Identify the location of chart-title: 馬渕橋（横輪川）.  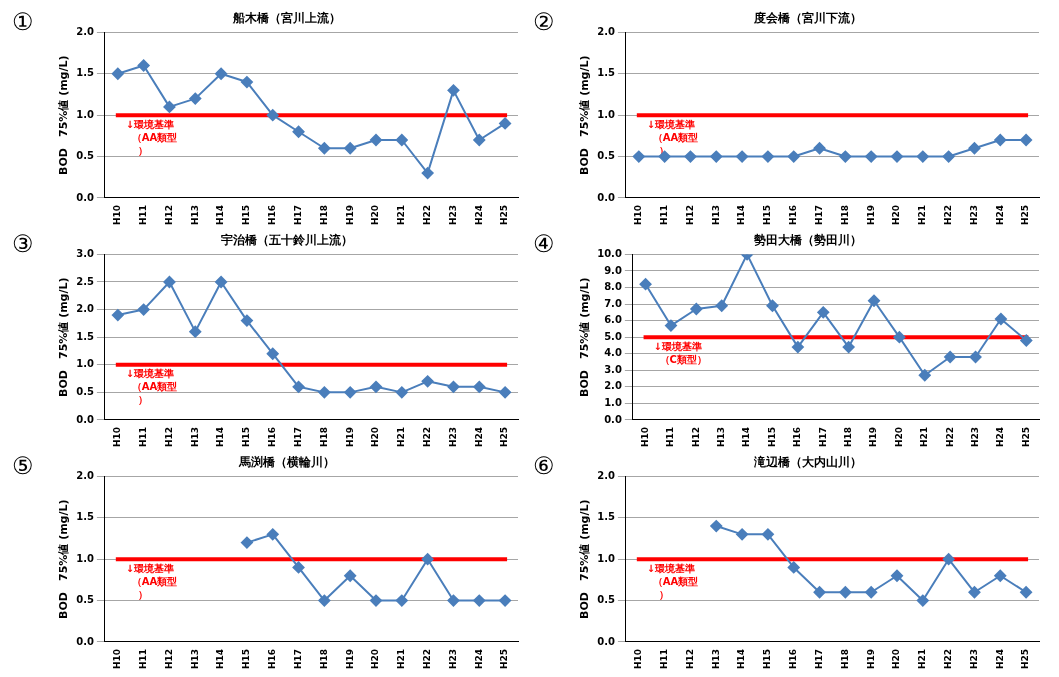
(286, 462).